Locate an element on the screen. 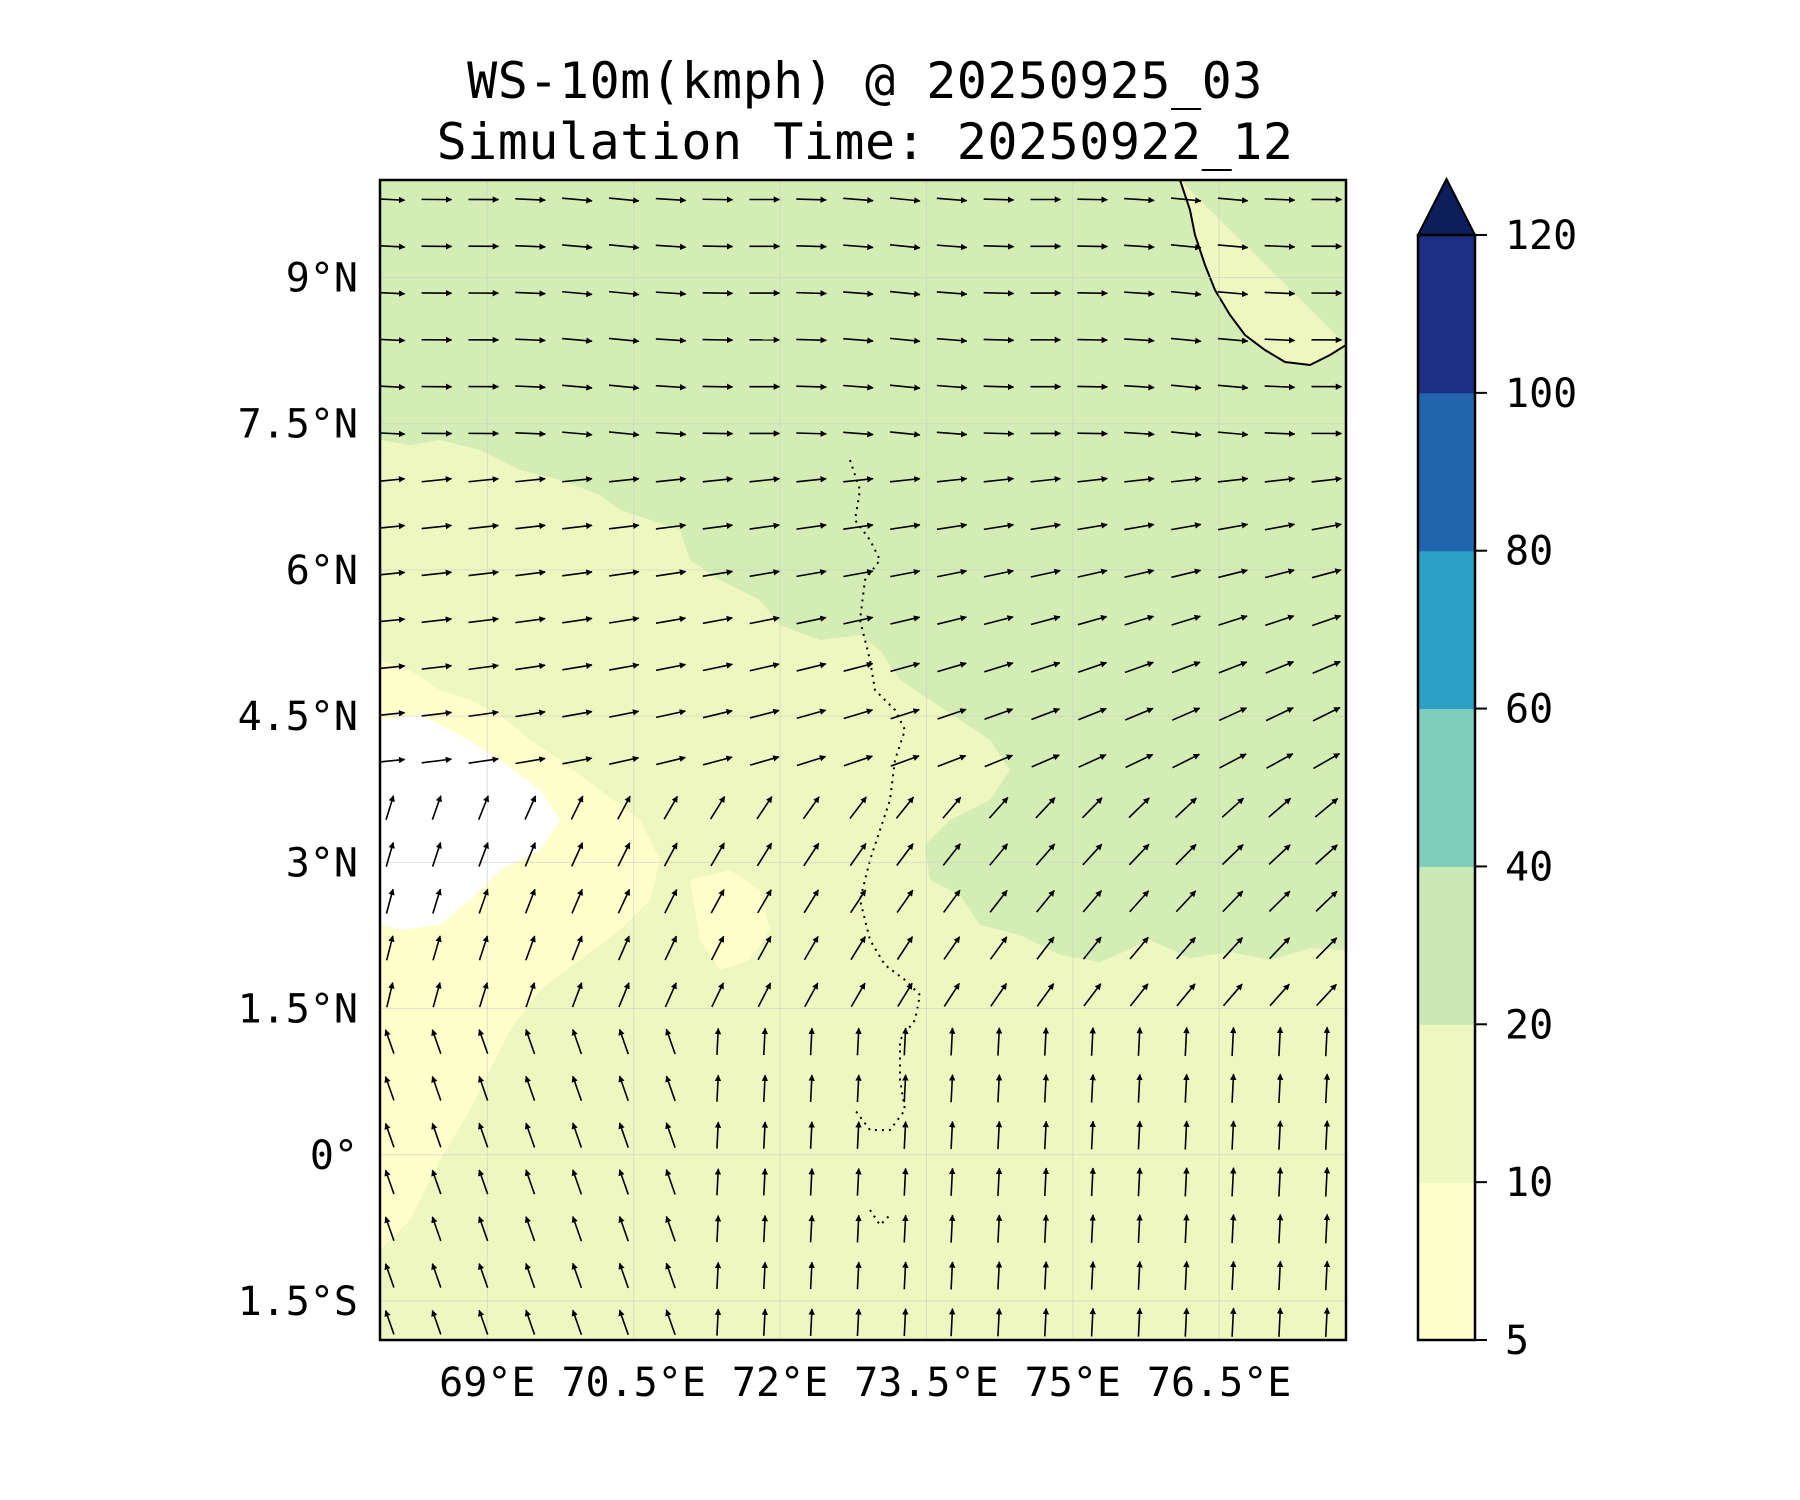  lat-tick-label: 1.5°N is located at coordinates (298, 1010).